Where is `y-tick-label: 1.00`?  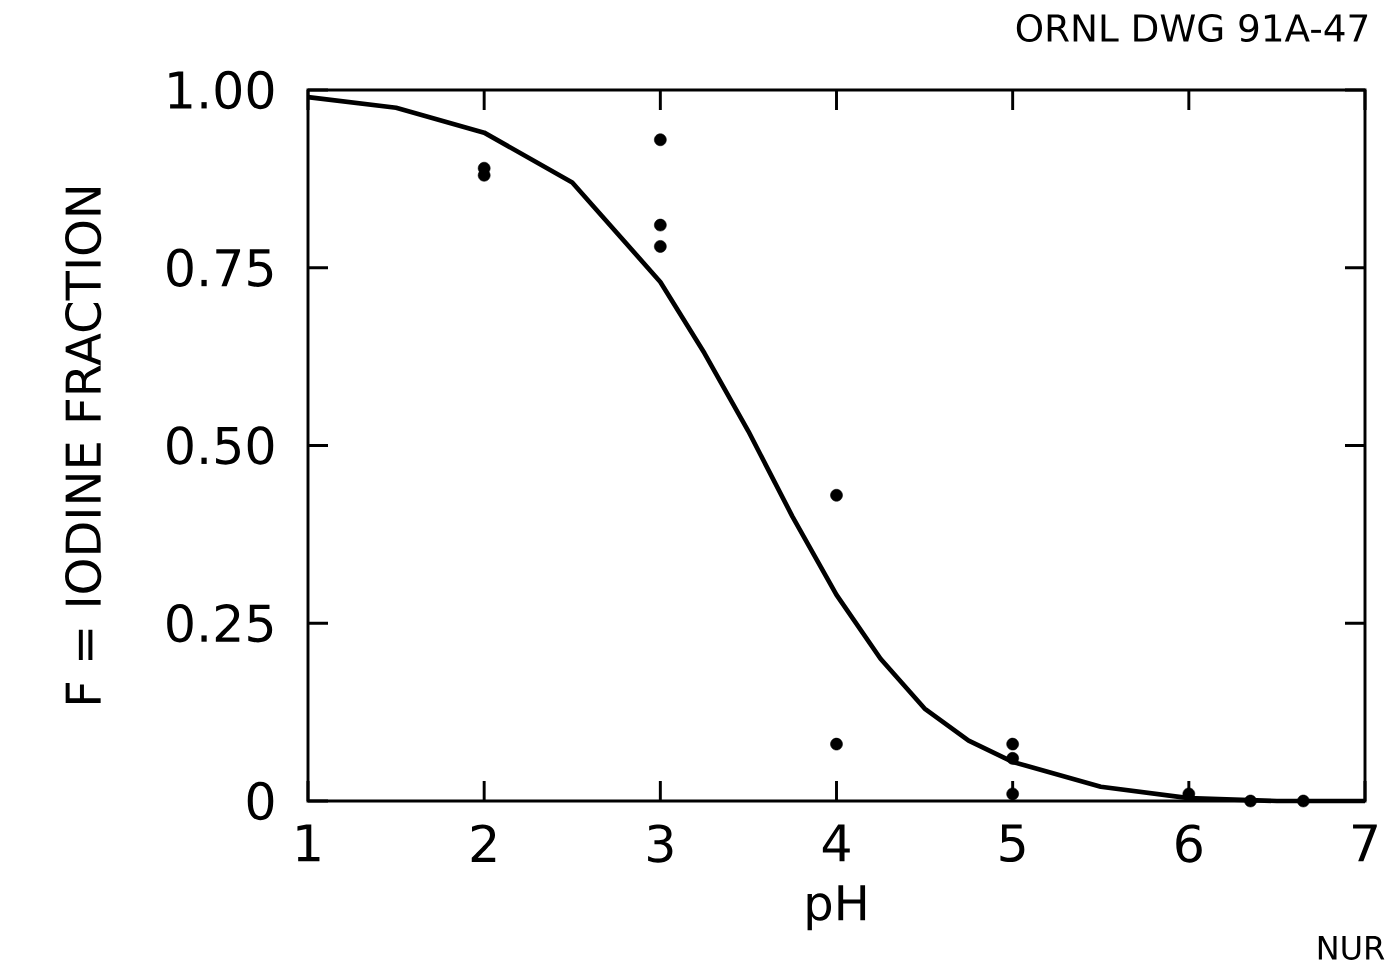
y-tick-label: 1.00 is located at coordinates (221, 90).